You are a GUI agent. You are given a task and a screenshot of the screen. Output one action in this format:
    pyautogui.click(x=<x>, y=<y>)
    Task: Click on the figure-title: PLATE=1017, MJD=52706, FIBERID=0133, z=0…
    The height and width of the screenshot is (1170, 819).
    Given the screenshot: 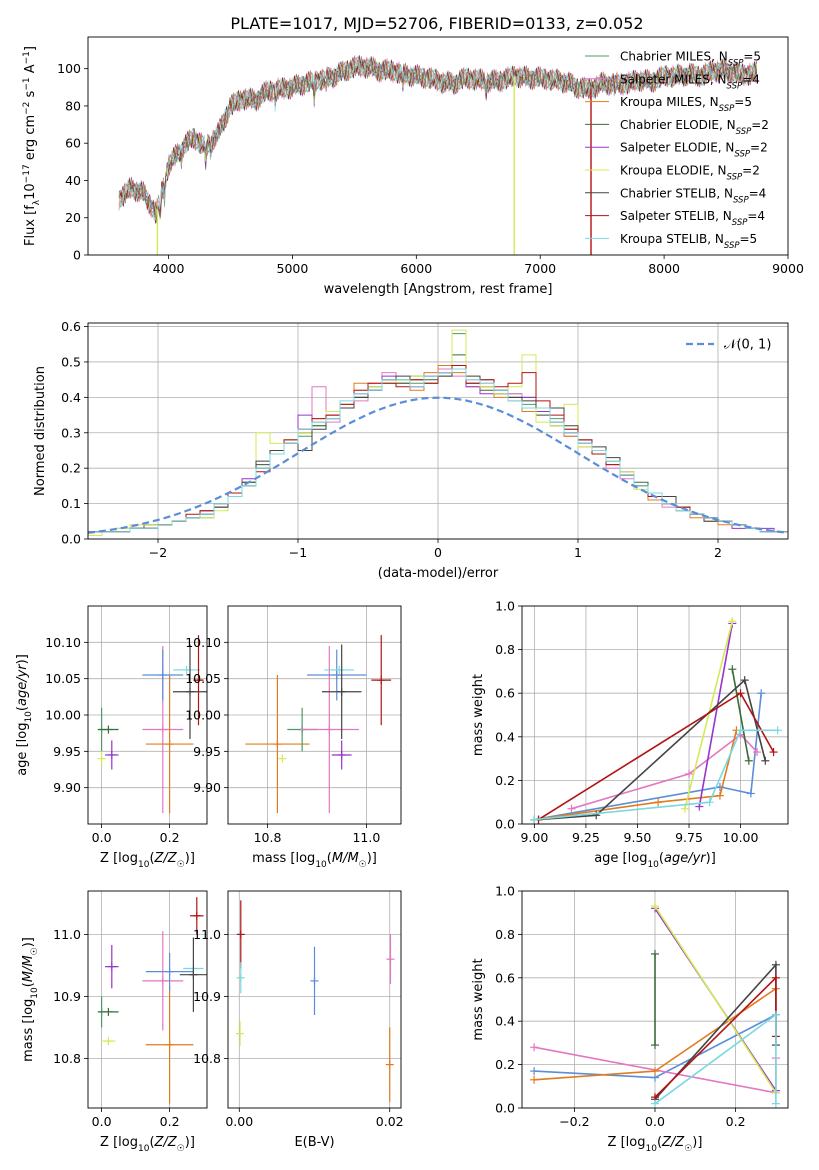 What is the action you would take?
    pyautogui.click(x=436, y=23)
    